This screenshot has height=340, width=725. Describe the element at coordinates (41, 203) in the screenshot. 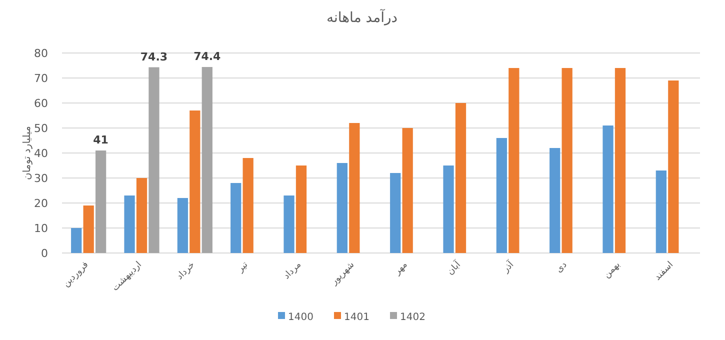

I see `y-tick-label: 20` at that location.